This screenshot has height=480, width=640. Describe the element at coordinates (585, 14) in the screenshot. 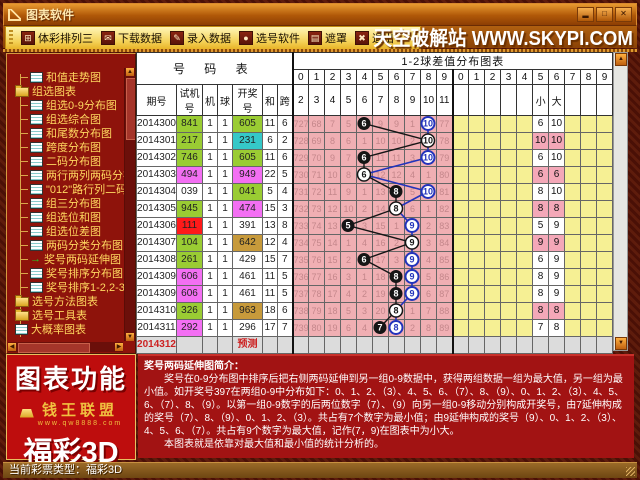

I see `minimize-button: ▂` at that location.